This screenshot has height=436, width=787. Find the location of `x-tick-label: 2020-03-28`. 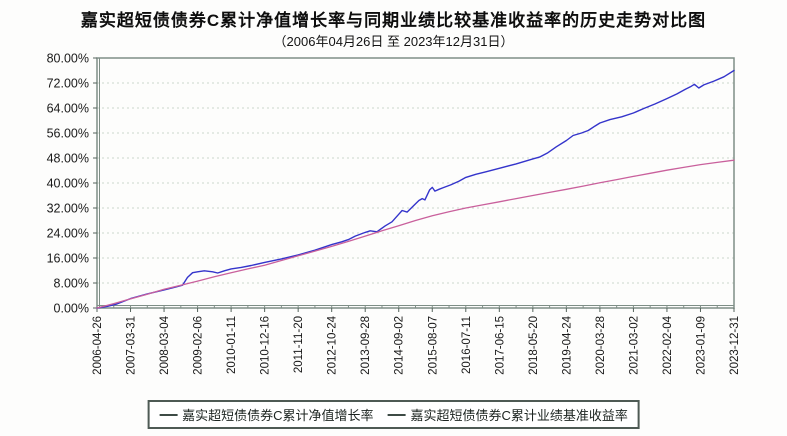

x-tick-label: 2020-03-28 is located at coordinates (601, 345).